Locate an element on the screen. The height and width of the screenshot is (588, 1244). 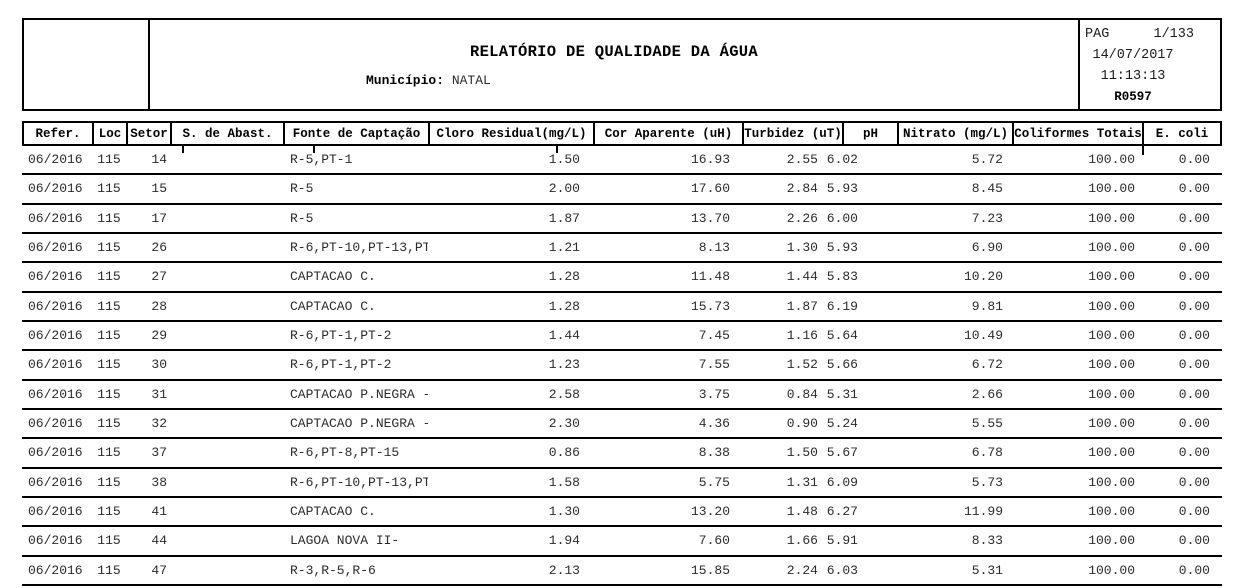
cell-ph: 5.31 is located at coordinates (842, 394).